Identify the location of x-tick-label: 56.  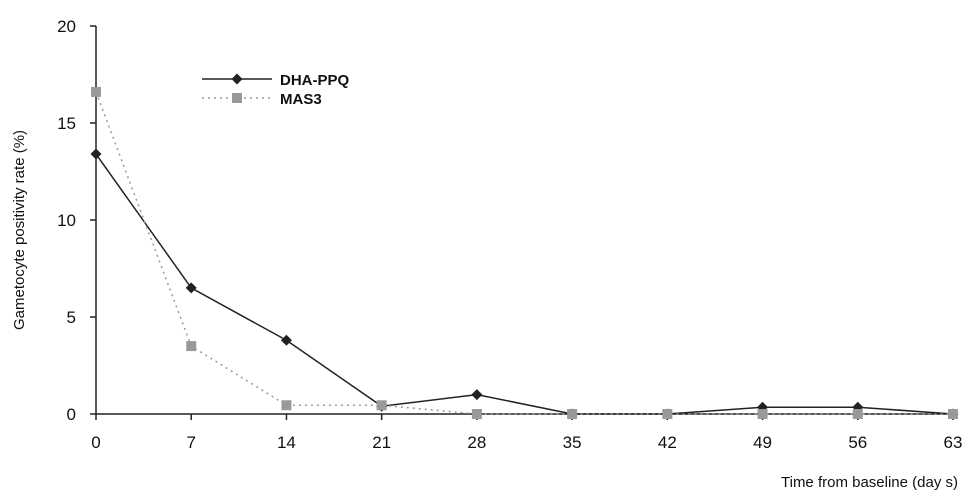
(857, 442).